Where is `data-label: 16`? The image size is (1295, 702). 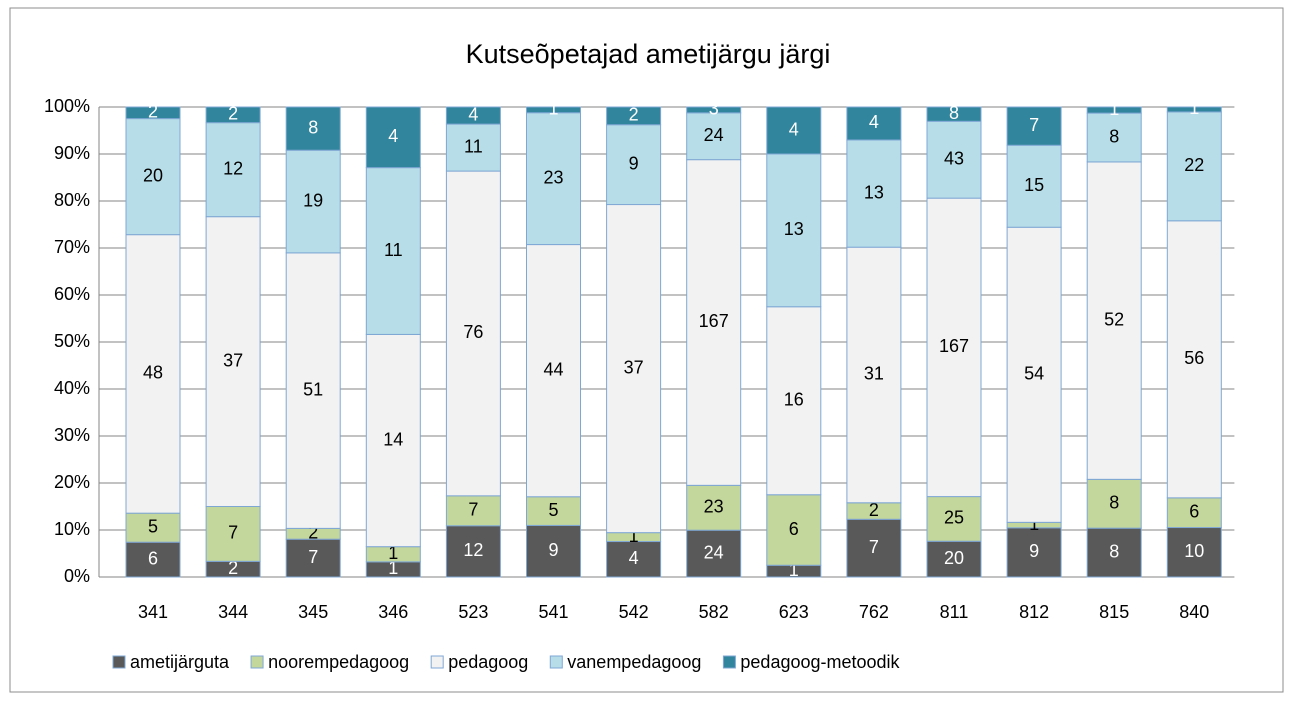 data-label: 16 is located at coordinates (794, 400).